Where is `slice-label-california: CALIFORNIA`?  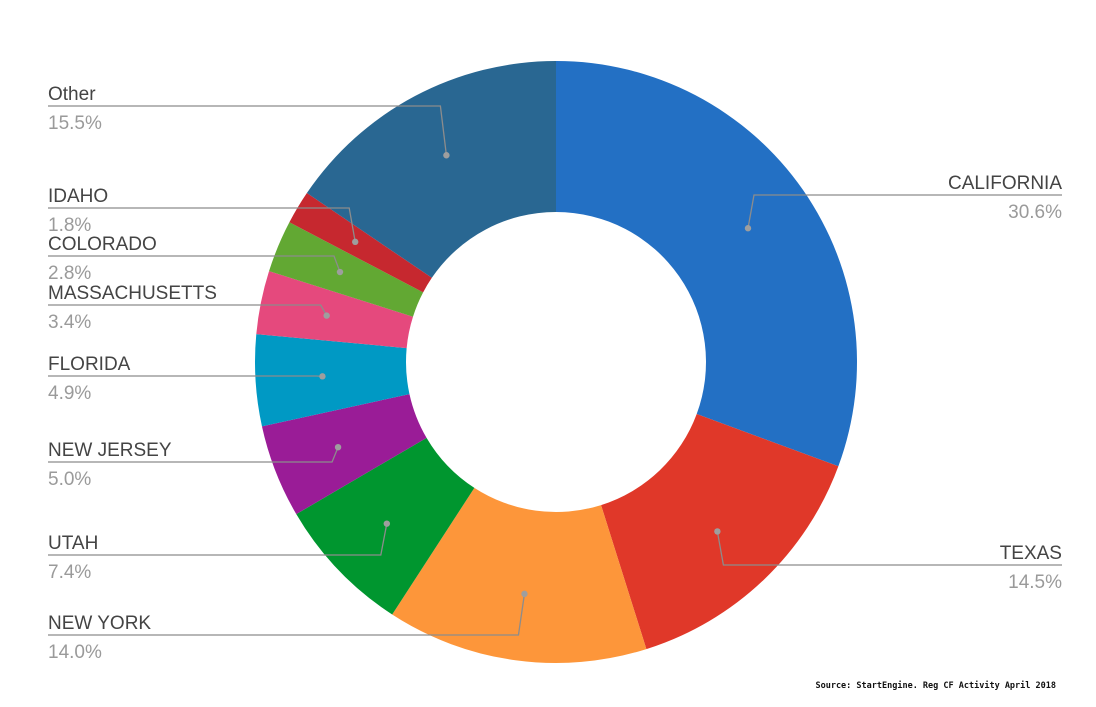 slice-label-california: CALIFORNIA is located at coordinates (1005, 183).